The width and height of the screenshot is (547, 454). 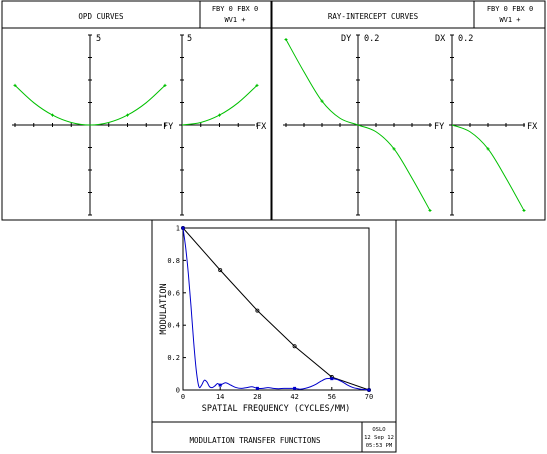 I want to click on mtf-x-tick-label: 42, so click(x=294, y=397).